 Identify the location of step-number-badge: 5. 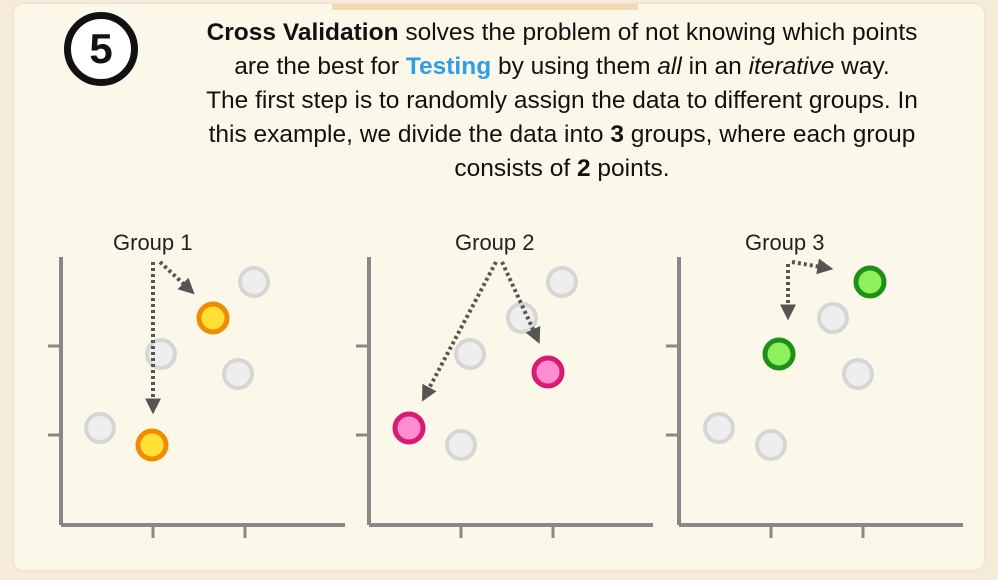
(101, 49).